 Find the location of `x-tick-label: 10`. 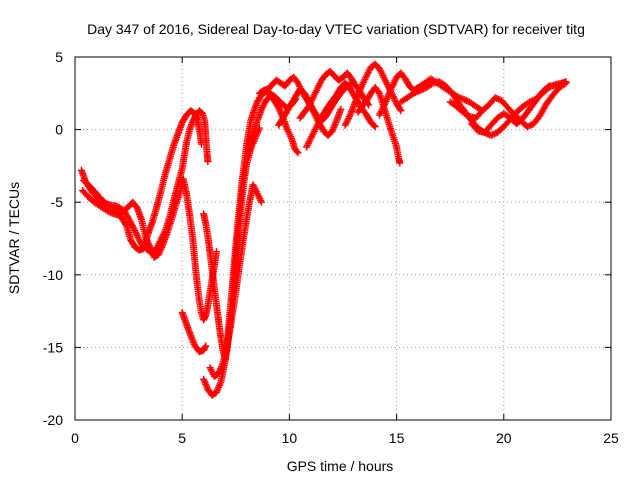

x-tick-label: 10 is located at coordinates (290, 438).